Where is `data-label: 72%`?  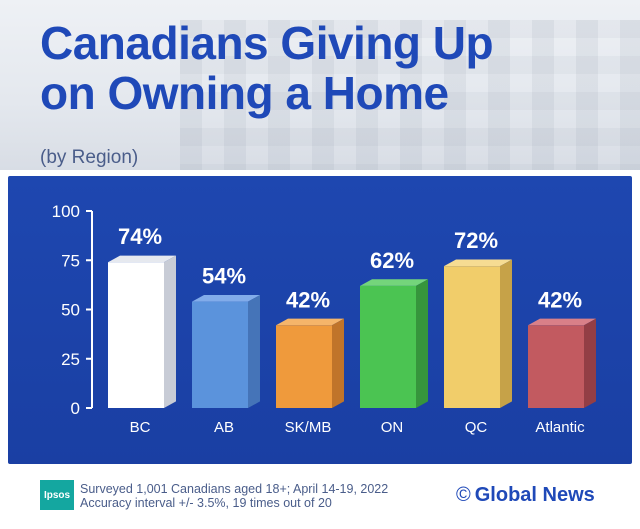
data-label: 72% is located at coordinates (476, 240).